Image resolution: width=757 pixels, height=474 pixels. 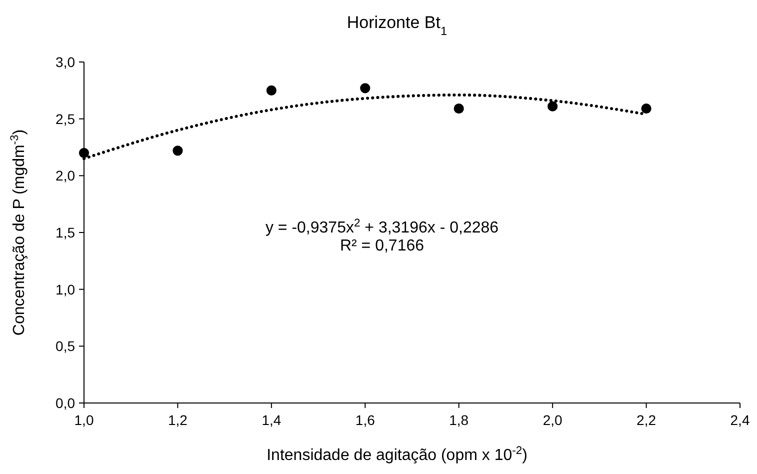 What do you see at coordinates (552, 420) in the screenshot?
I see `x-tick-label: 2,0` at bounding box center [552, 420].